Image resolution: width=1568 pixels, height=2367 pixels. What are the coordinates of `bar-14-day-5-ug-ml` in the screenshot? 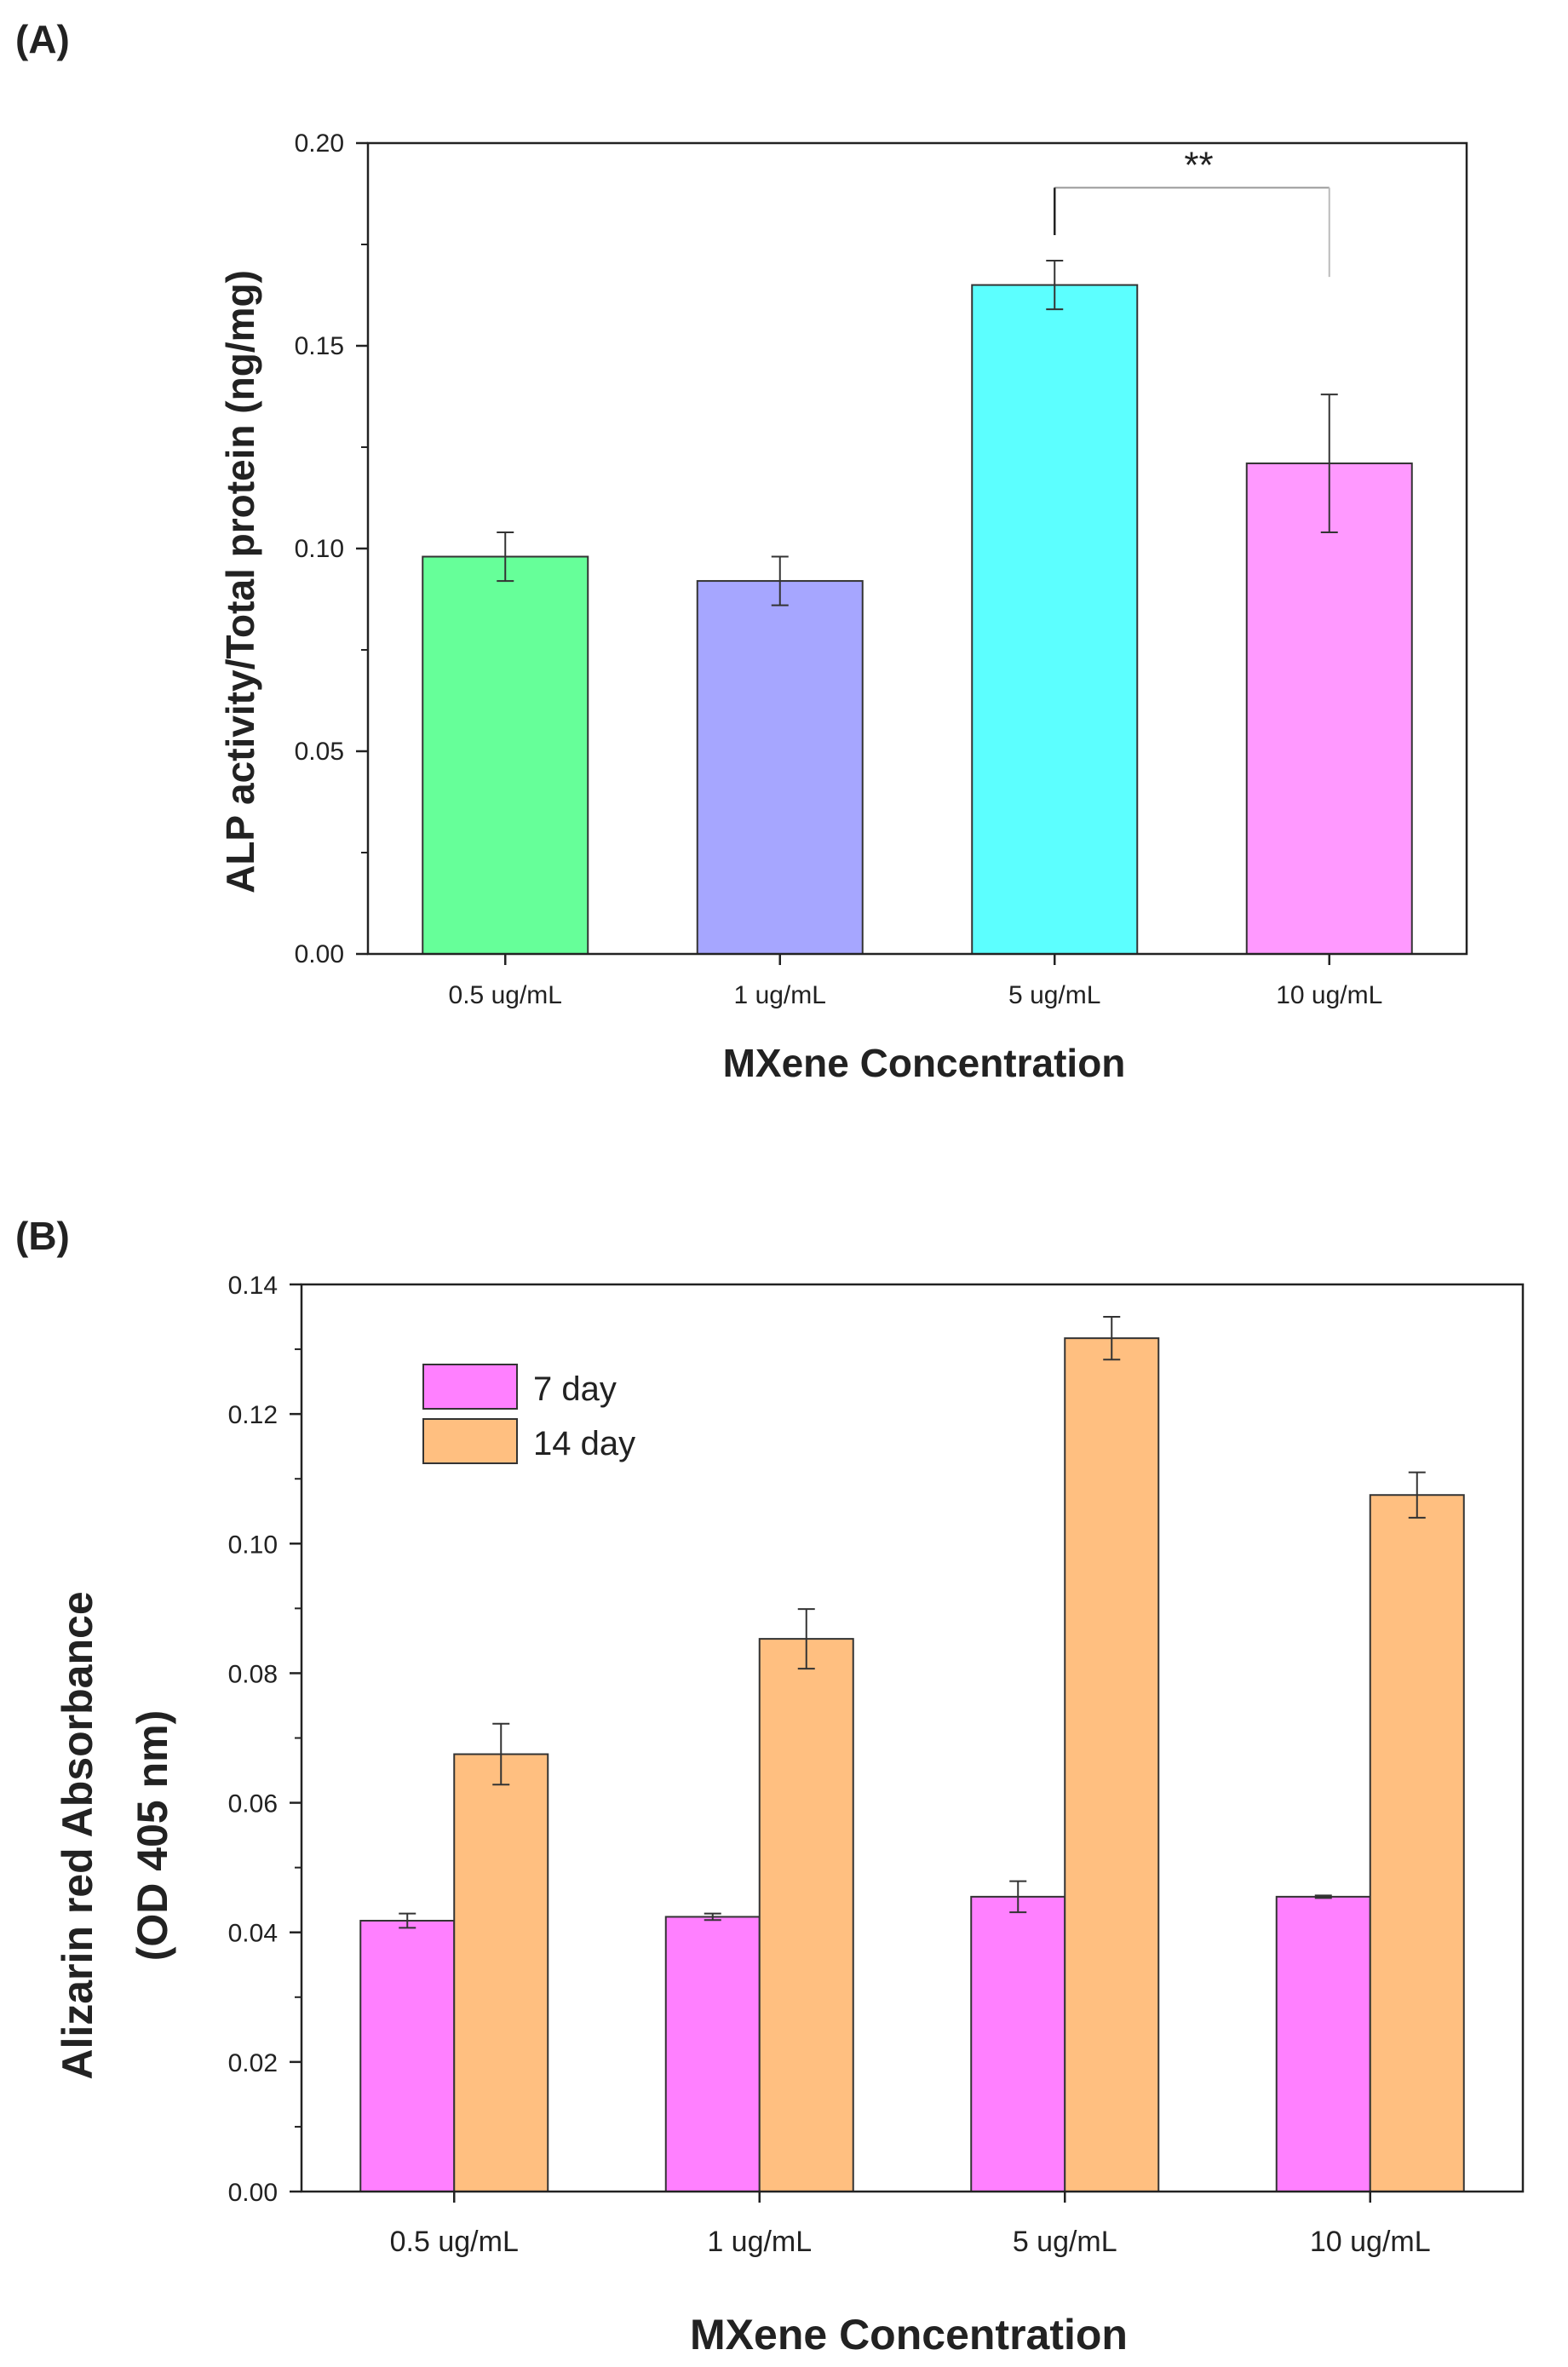 It's located at (1112, 1765).